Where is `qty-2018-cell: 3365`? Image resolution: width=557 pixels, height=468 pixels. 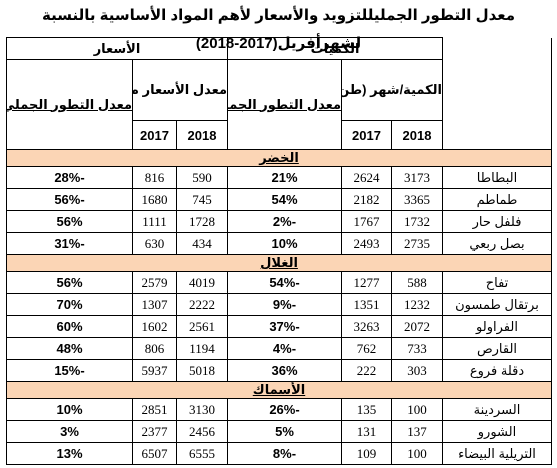
qty-2018-cell: 3365 is located at coordinates (417, 199).